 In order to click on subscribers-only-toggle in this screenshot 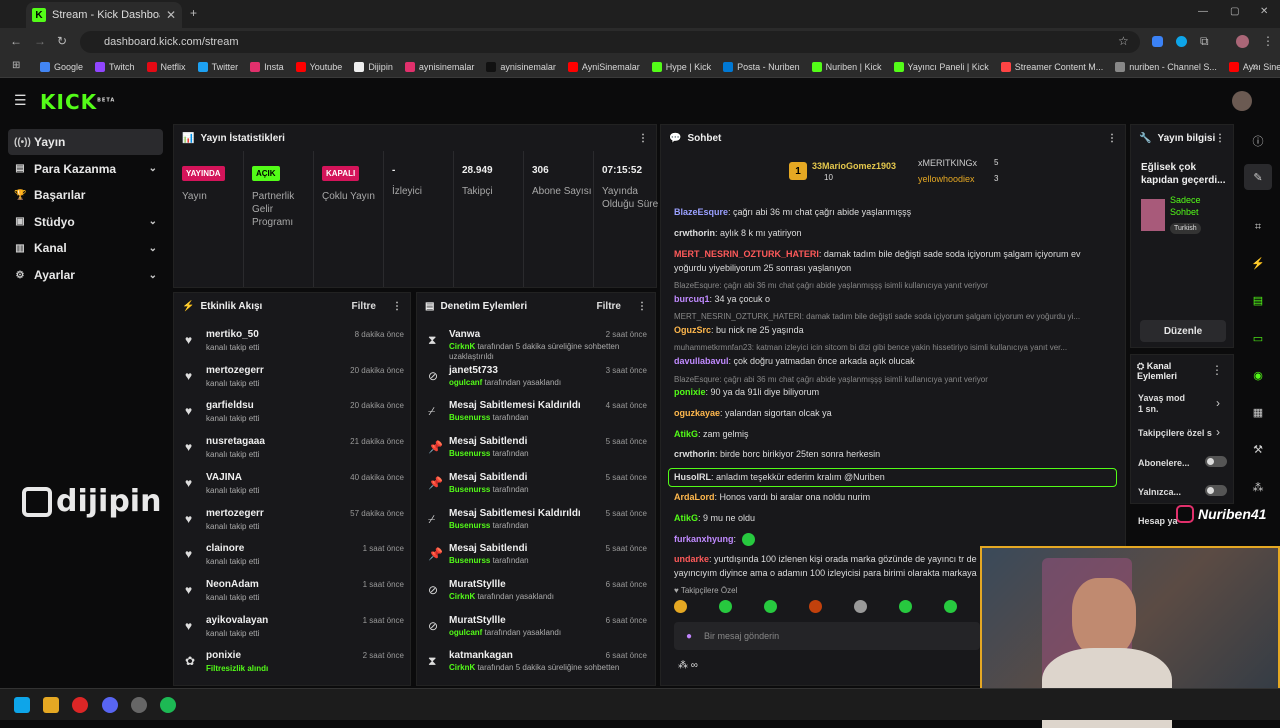, I will do `click(1216, 461)`.